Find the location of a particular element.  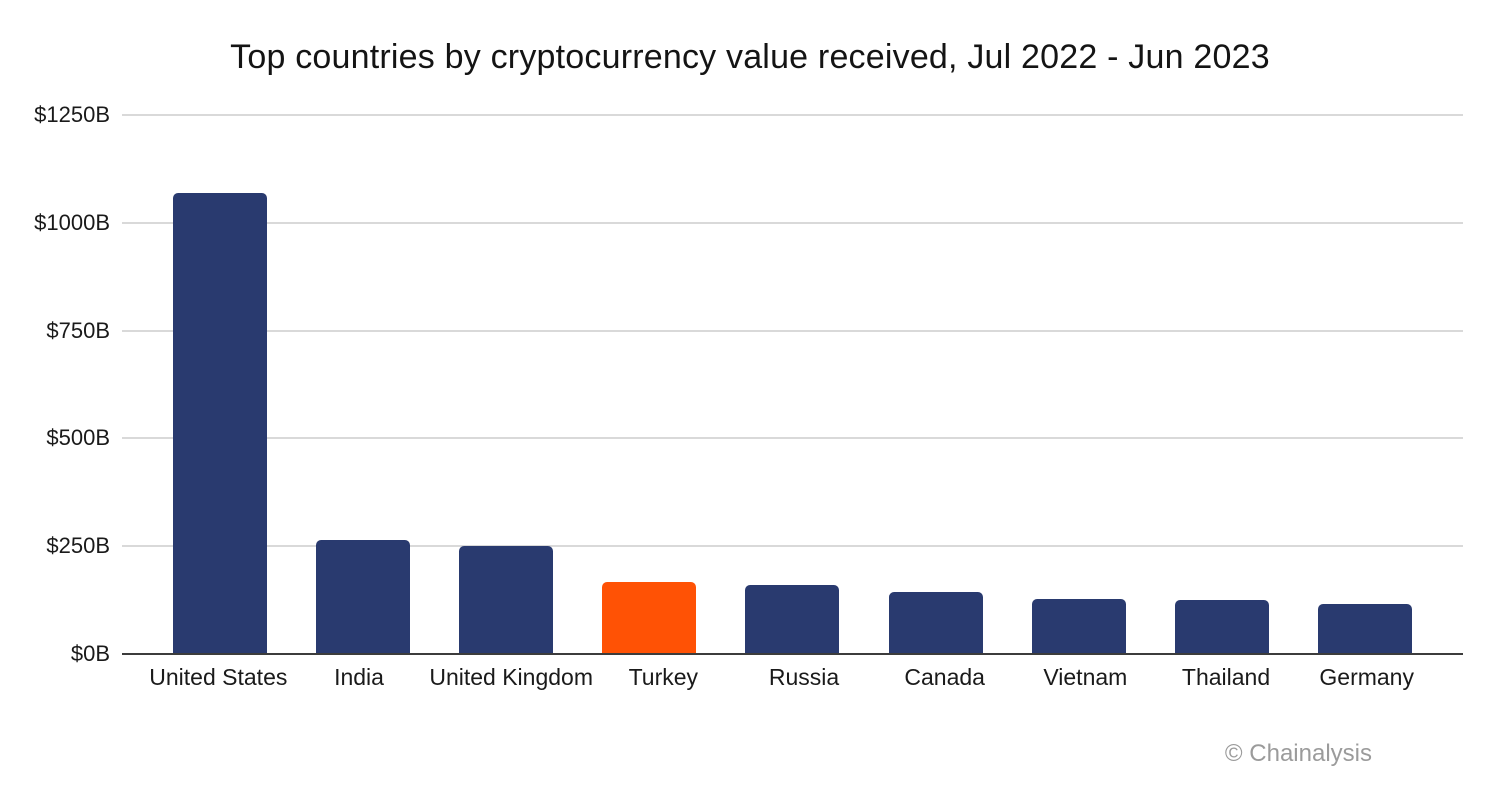

x-label-vietnam: Vietnam is located at coordinates (1085, 677).